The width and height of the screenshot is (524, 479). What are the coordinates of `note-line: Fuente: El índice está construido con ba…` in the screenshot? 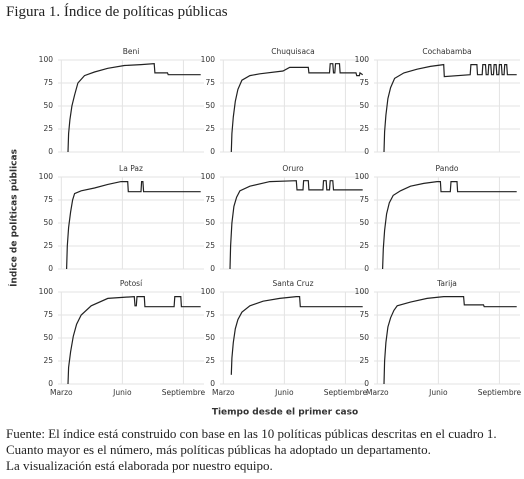 It's located at (251, 441).